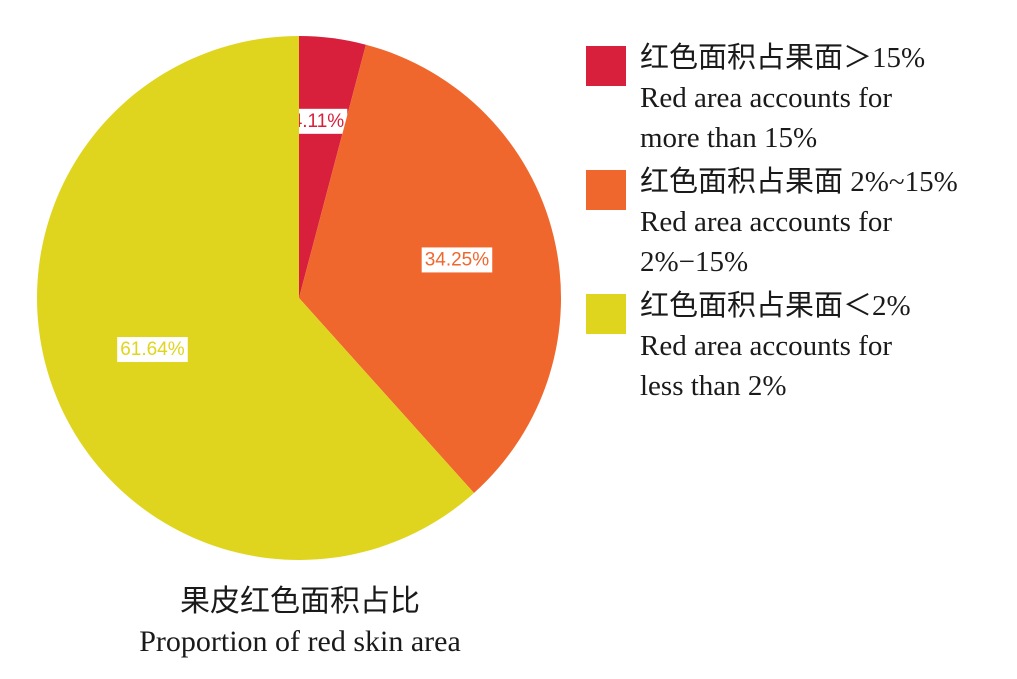 This screenshot has width=1017, height=679. I want to click on slice-data-label: 61.64%, so click(152, 350).